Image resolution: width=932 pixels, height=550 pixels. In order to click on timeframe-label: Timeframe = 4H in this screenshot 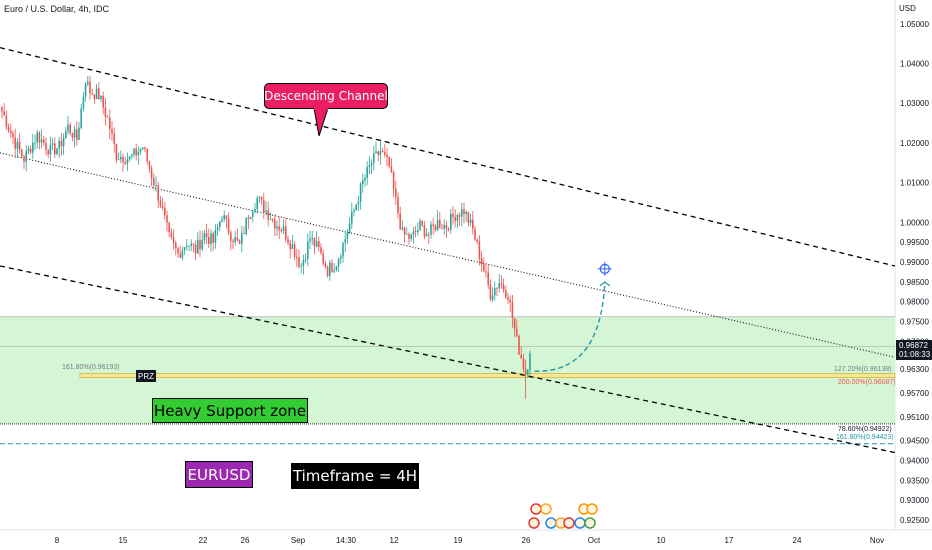, I will do `click(355, 476)`.